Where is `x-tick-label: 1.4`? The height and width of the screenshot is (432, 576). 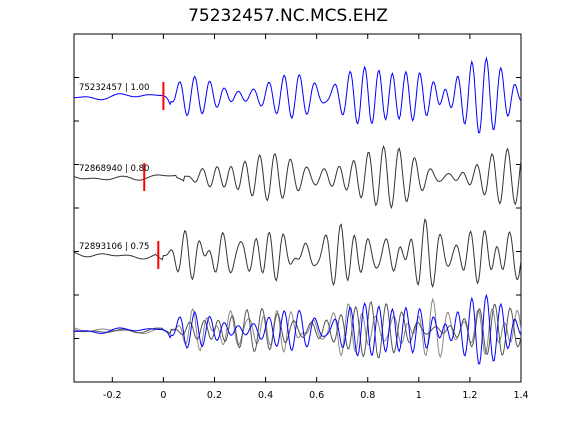 x-tick-label: 1.4 is located at coordinates (520, 395).